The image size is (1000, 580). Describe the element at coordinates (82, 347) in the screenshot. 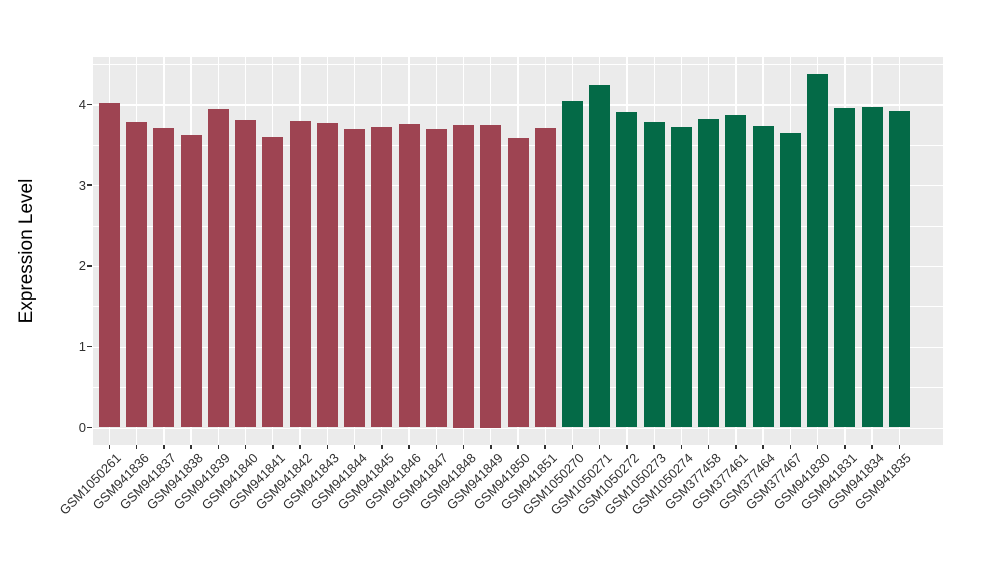

I see `y-tick-label: 1` at that location.